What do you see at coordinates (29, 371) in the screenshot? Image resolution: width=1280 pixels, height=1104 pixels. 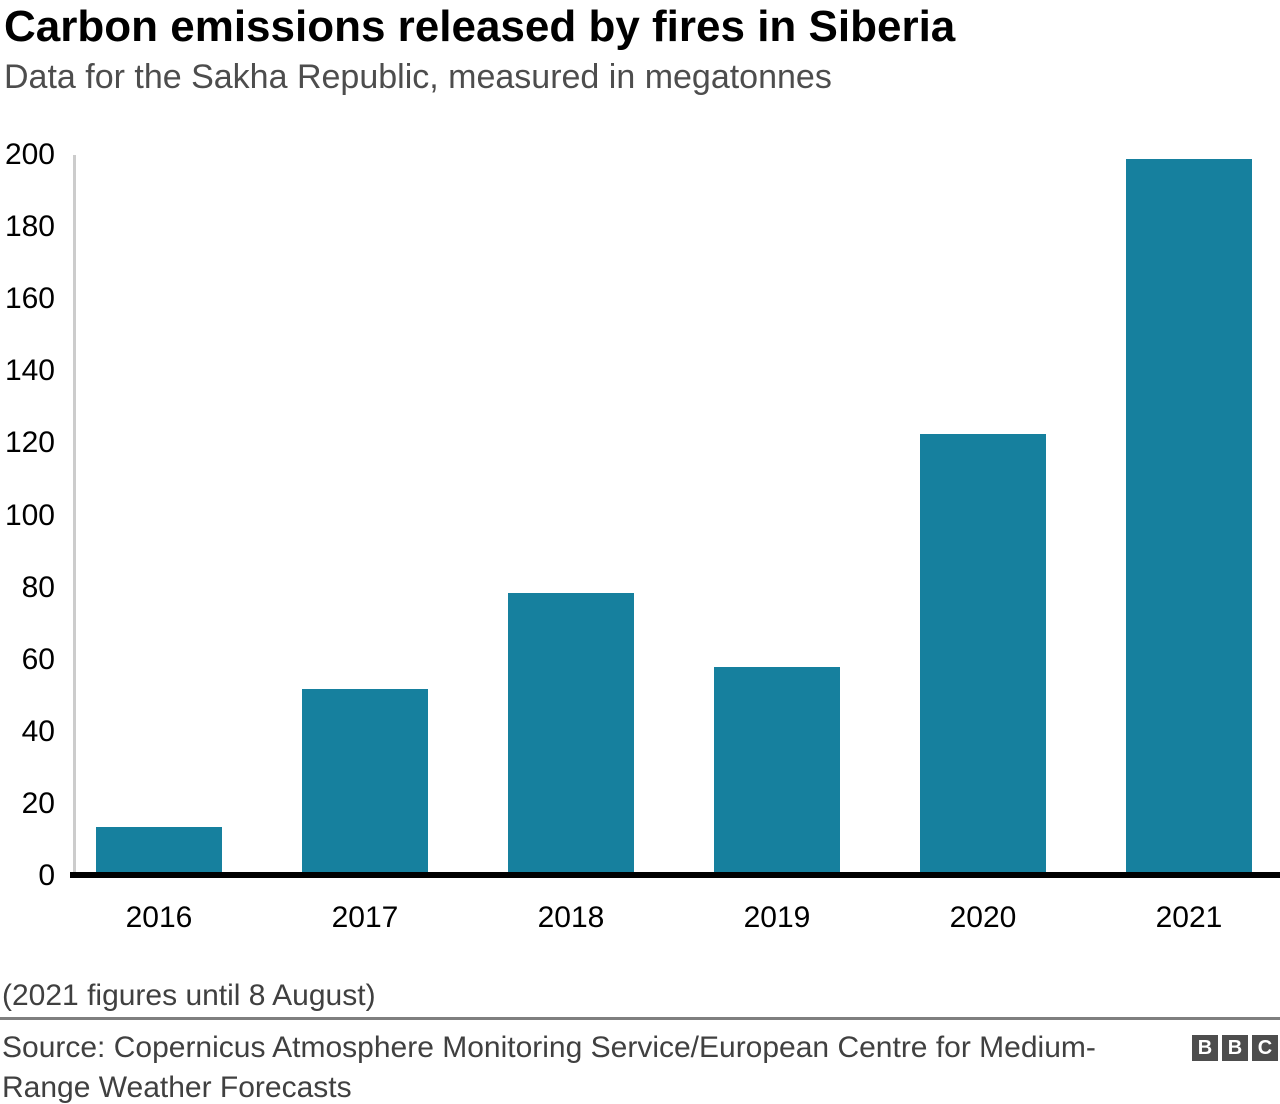 I see `y-tick-label: 140` at bounding box center [29, 371].